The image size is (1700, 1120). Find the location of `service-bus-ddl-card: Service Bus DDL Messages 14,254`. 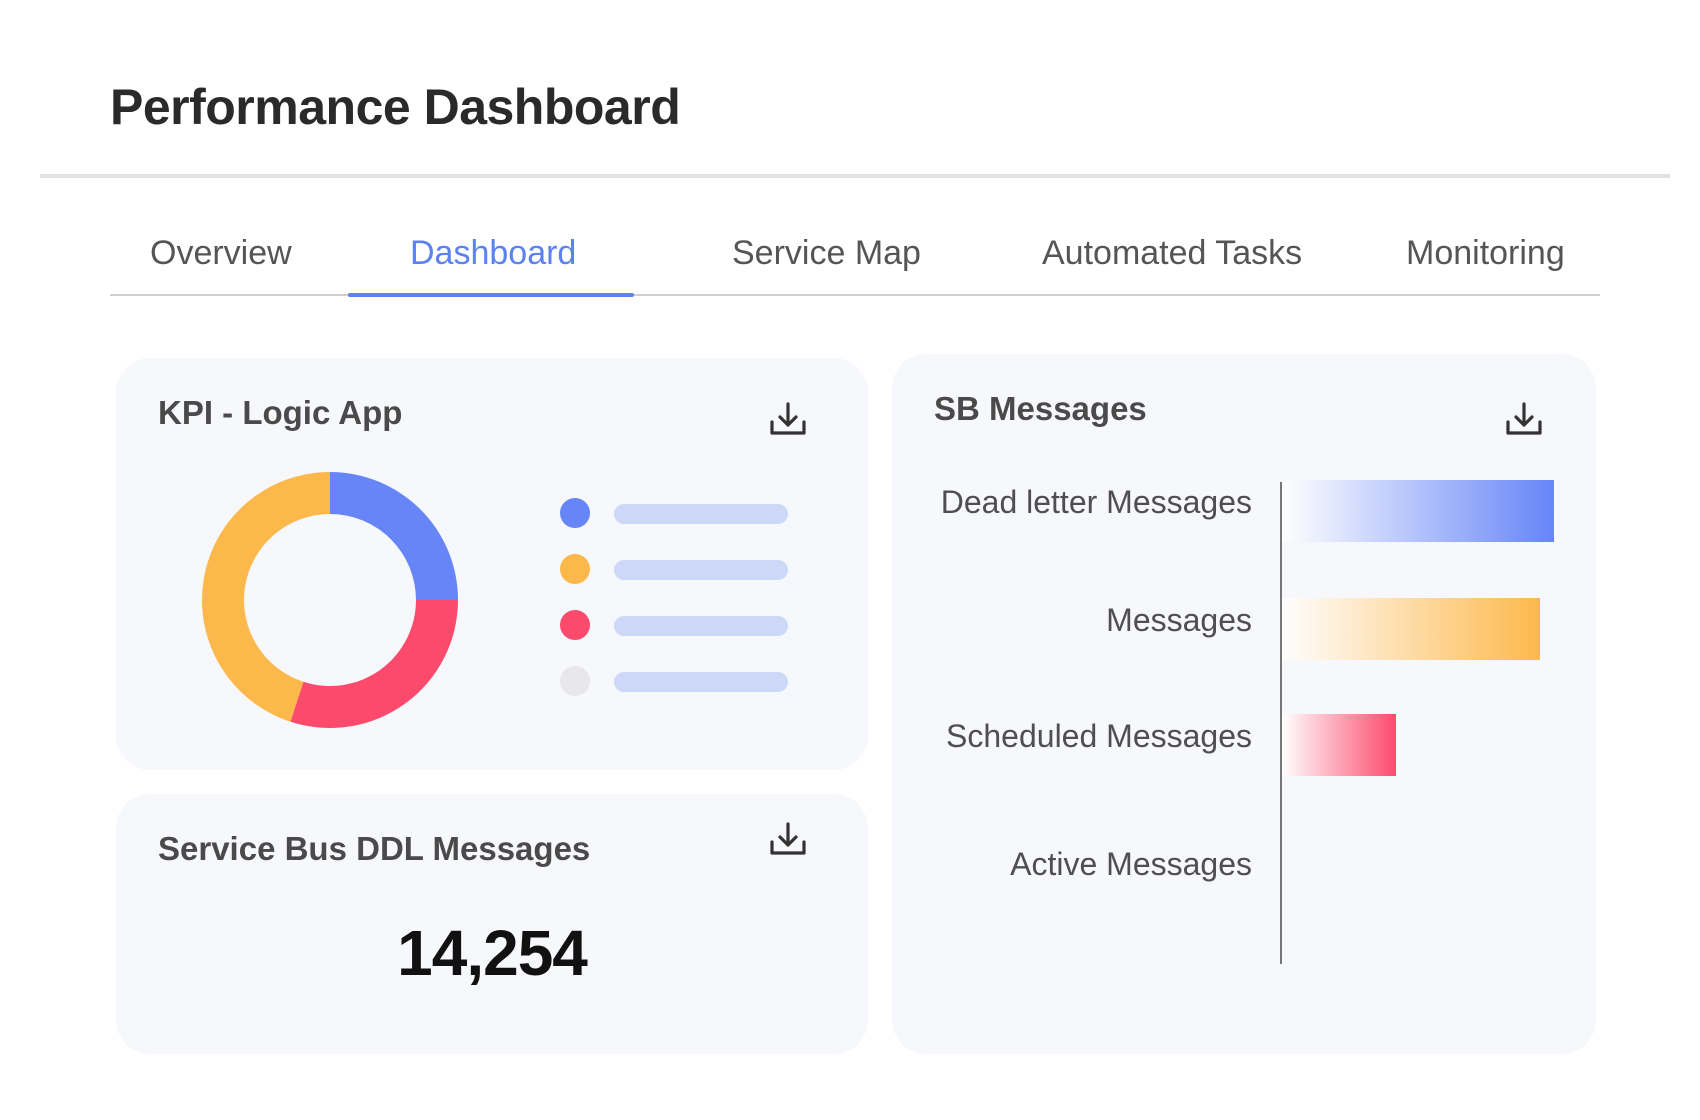

service-bus-ddl-card: Service Bus DDL Messages 14,254 is located at coordinates (492, 924).